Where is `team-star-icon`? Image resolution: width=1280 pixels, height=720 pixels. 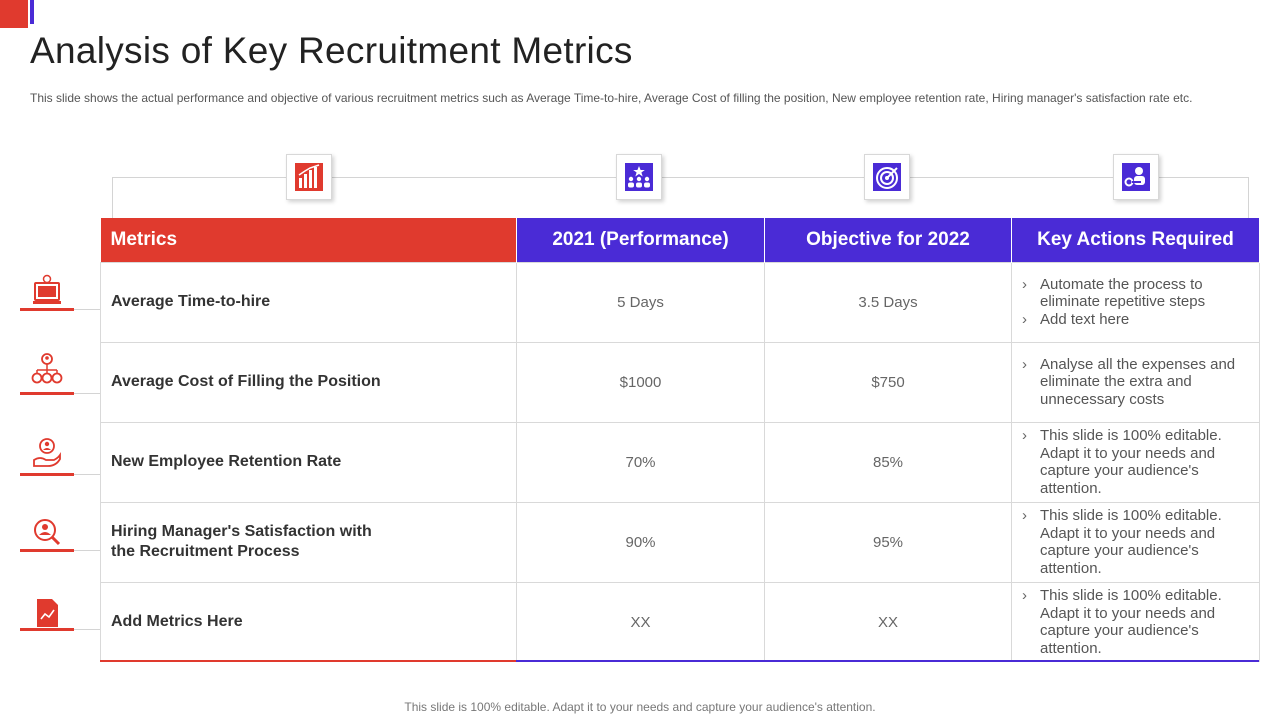 team-star-icon is located at coordinates (639, 177).